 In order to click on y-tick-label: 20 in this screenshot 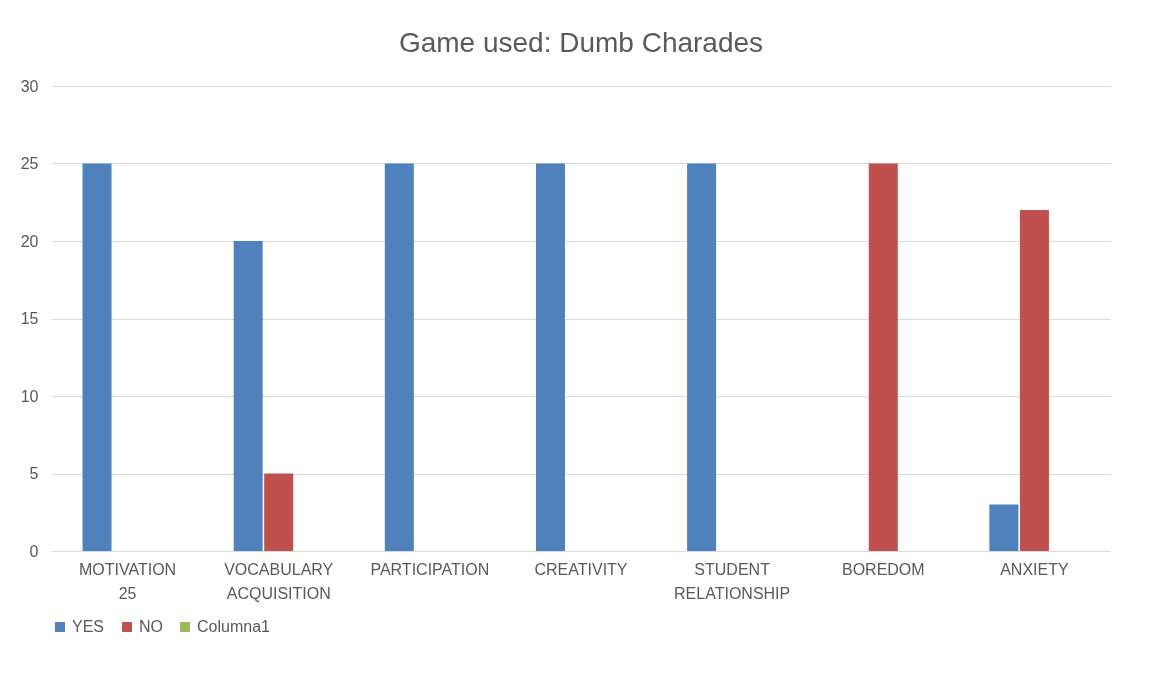, I will do `click(29, 241)`.